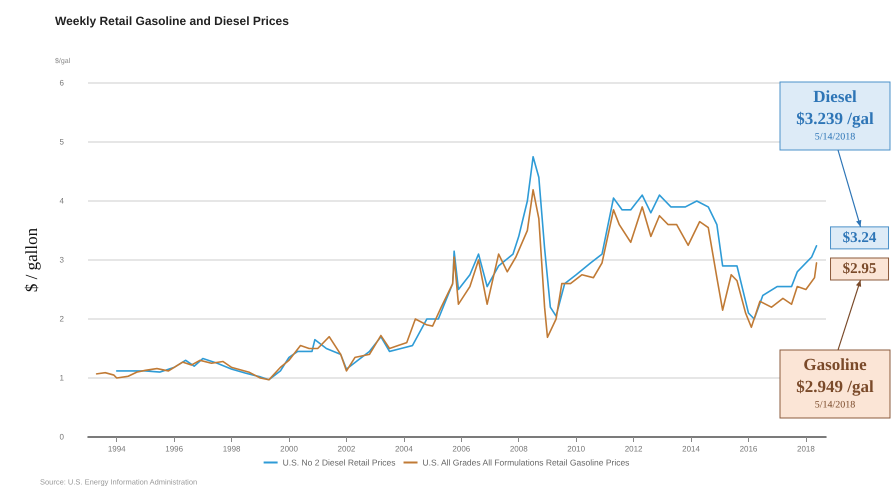 Image resolution: width=894 pixels, height=490 pixels. I want to click on annotation: $3.24, so click(859, 238).